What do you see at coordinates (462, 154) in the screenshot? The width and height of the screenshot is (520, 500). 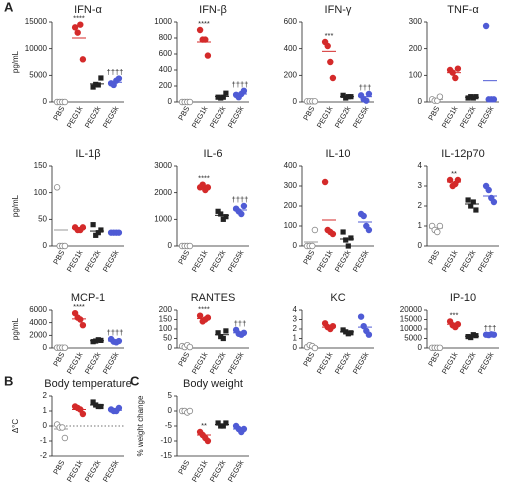 I see `panel-title: IL-12p70` at bounding box center [462, 154].